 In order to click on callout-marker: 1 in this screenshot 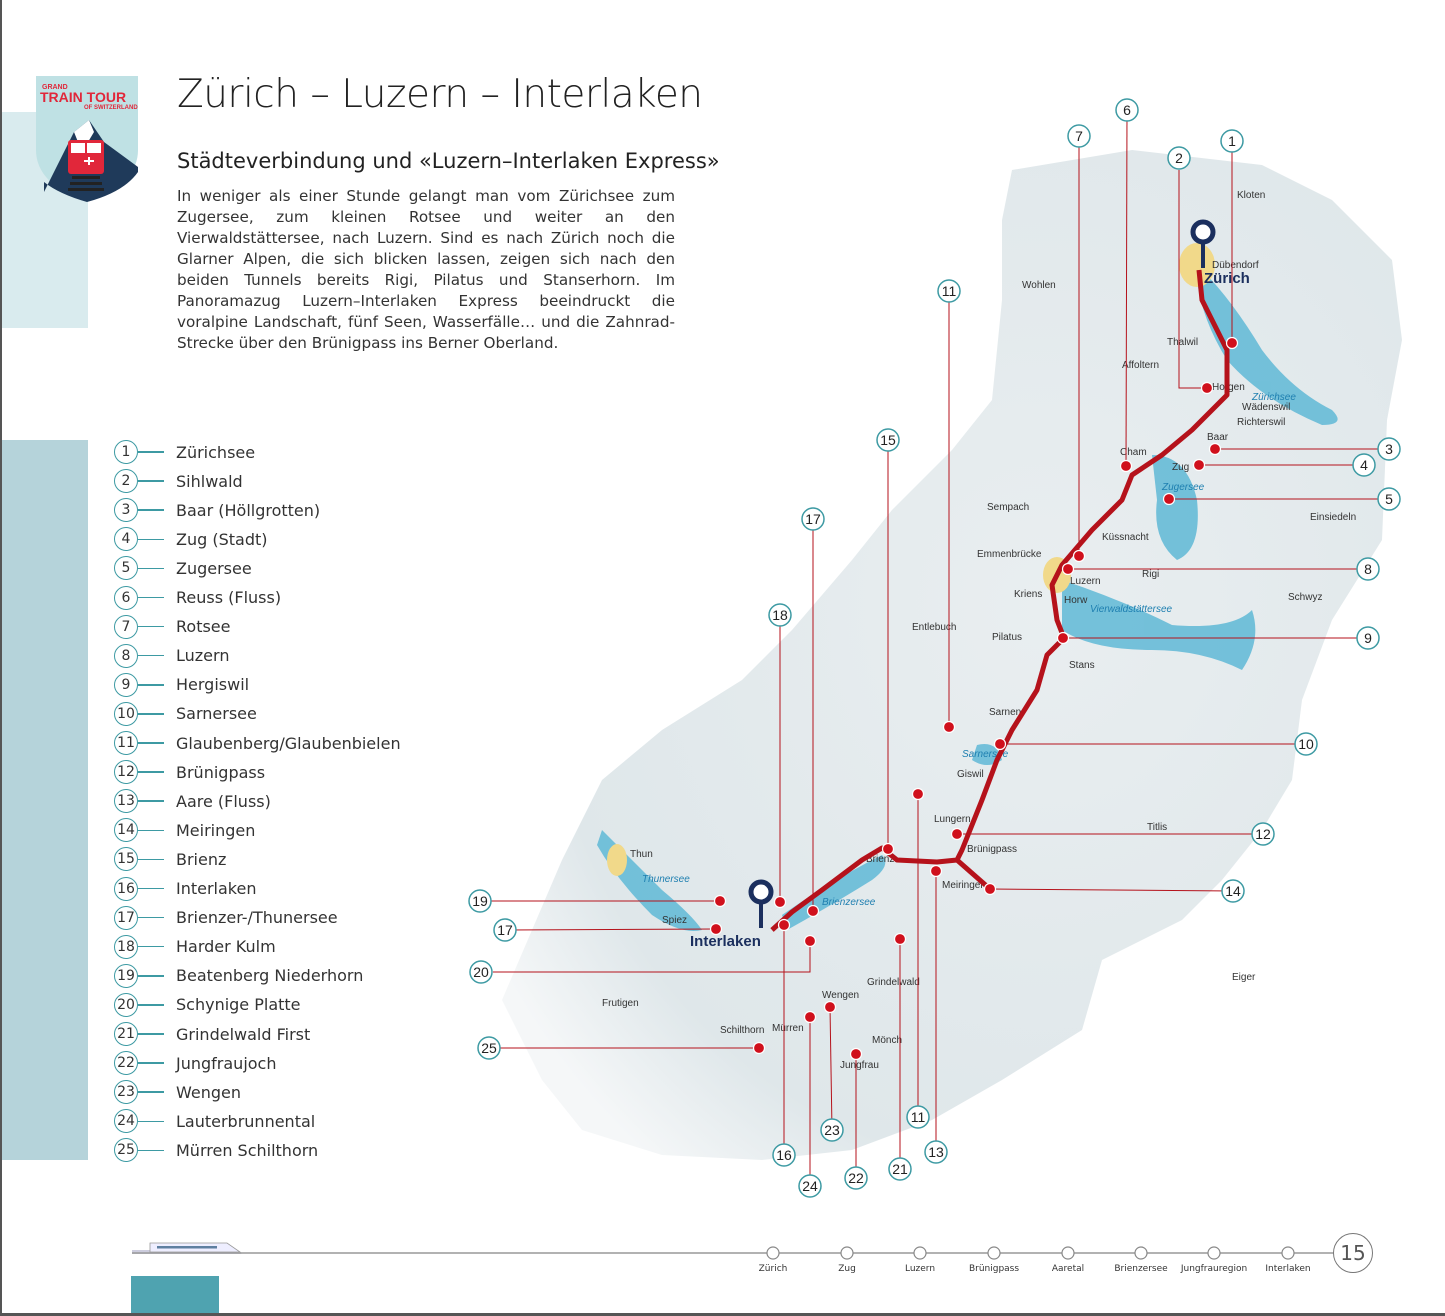, I will do `click(1232, 141)`.